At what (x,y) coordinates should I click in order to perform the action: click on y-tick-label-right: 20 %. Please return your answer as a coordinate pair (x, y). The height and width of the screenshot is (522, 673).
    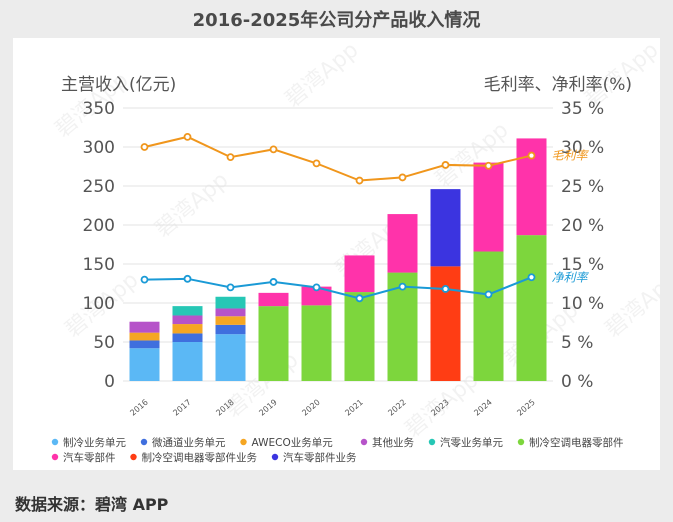
    Looking at the image, I should click on (582, 226).